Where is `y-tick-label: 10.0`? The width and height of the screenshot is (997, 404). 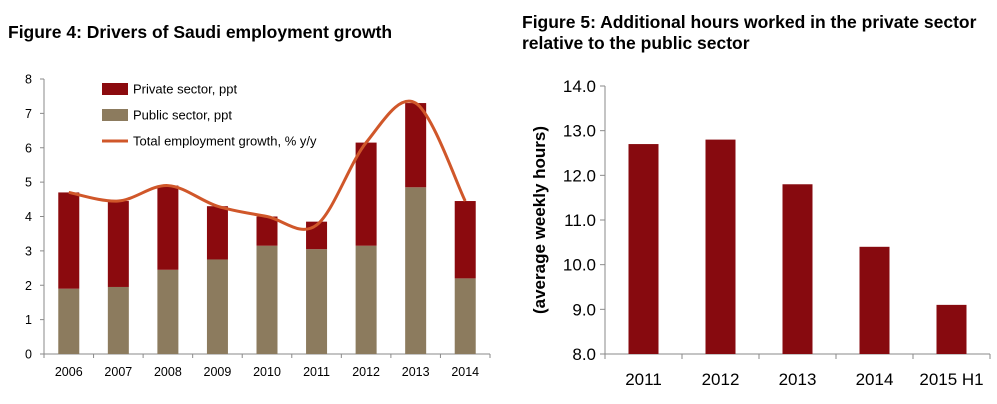 y-tick-label: 10.0 is located at coordinates (579, 265).